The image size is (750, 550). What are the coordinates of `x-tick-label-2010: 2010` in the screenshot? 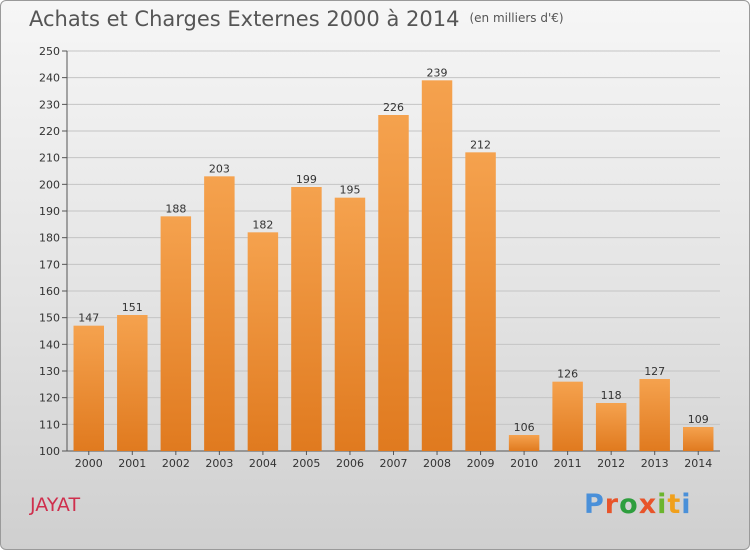 It's located at (524, 463).